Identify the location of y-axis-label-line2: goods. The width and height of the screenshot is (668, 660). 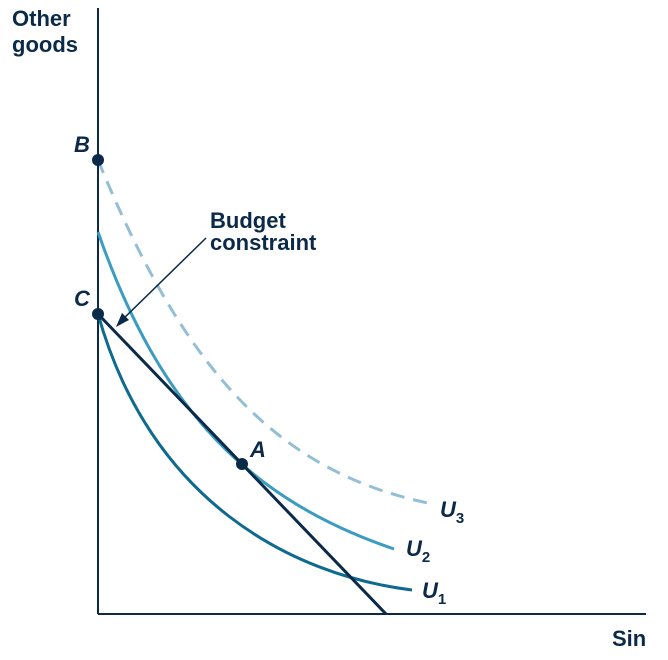
(45, 44).